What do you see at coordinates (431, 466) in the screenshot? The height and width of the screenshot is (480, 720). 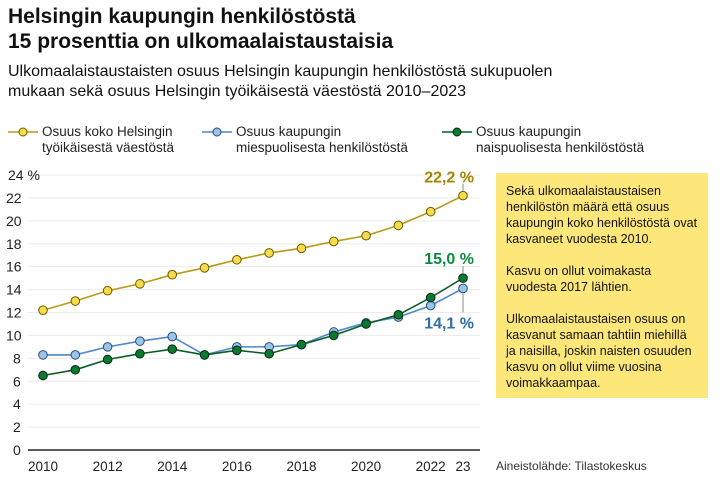 I see `x-tick-label: 2022` at bounding box center [431, 466].